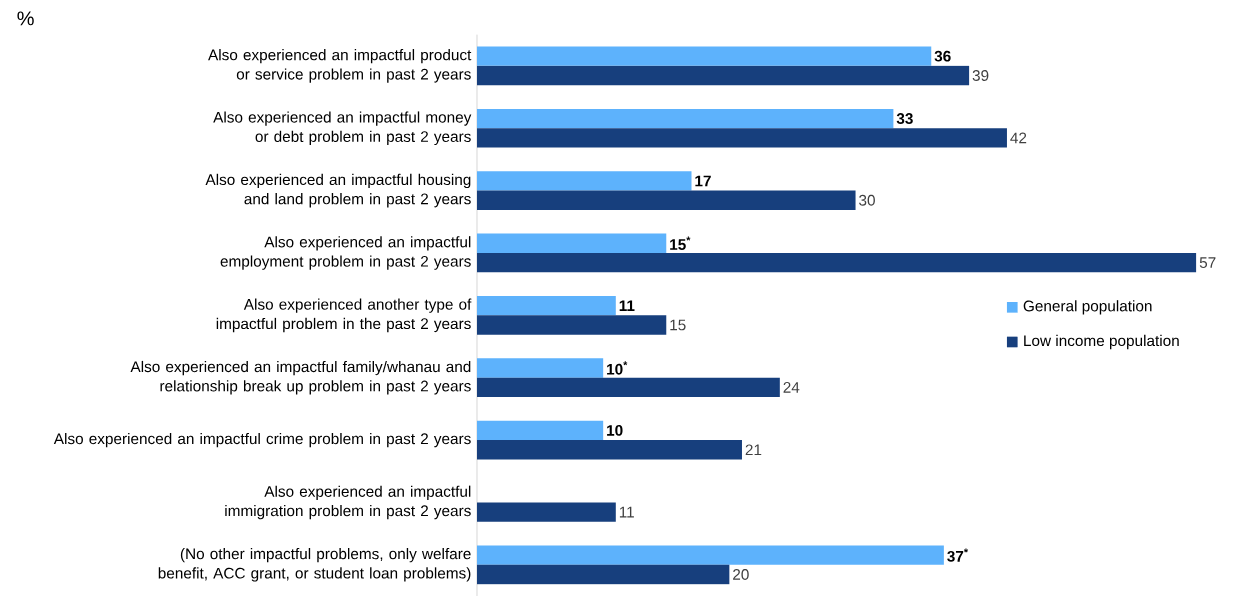 This screenshot has width=1233, height=598. I want to click on data-label: 10, so click(615, 430).